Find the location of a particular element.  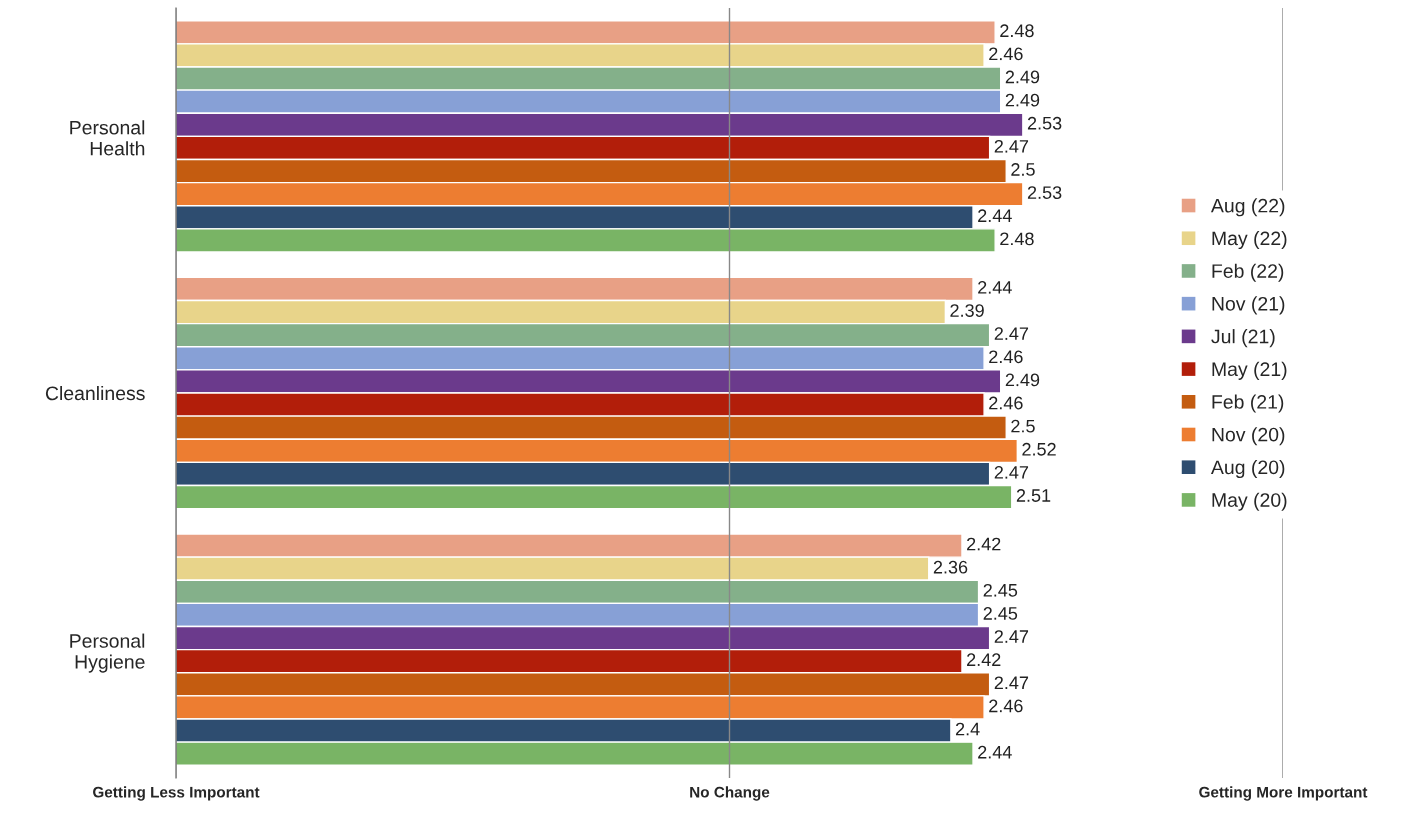

data-label: 2.36 is located at coordinates (950, 567).